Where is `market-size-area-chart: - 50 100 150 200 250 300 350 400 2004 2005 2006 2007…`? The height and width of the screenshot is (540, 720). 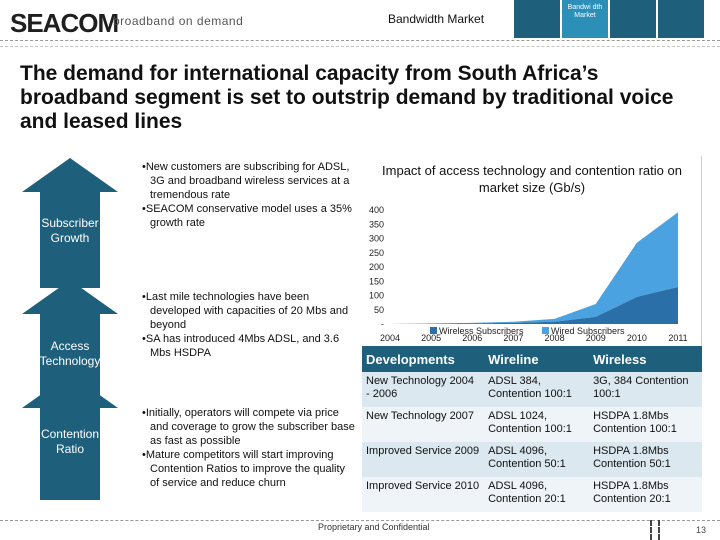 market-size-area-chart: - 50 100 150 200 250 300 350 400 2004 2005 2006 2007… is located at coordinates (528, 274).